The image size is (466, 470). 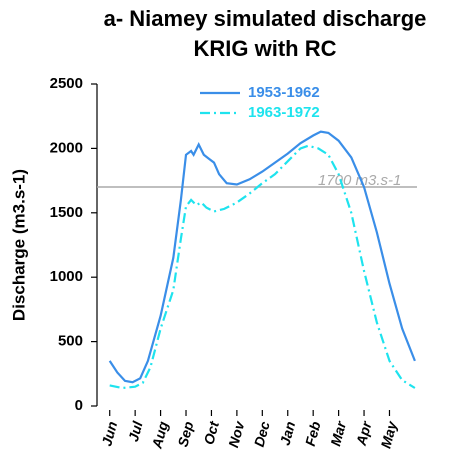 What do you see at coordinates (66, 83) in the screenshot?
I see `y-tick-label: 2500` at bounding box center [66, 83].